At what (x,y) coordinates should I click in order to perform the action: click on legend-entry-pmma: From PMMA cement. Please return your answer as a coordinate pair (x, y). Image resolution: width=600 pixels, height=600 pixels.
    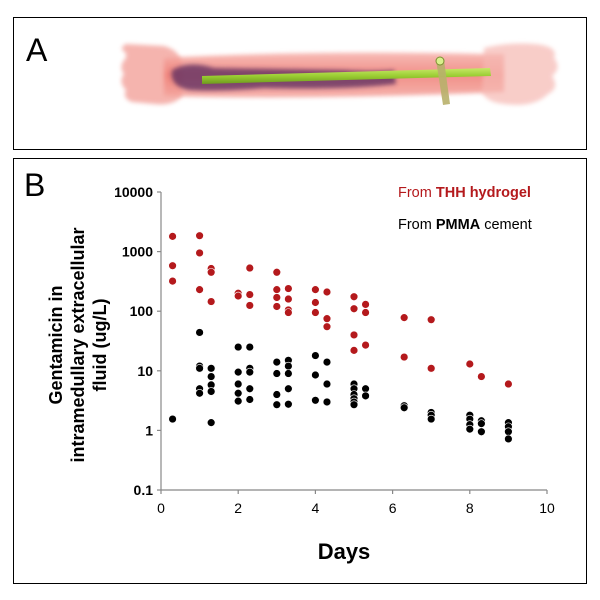
    Looking at the image, I should click on (465, 225).